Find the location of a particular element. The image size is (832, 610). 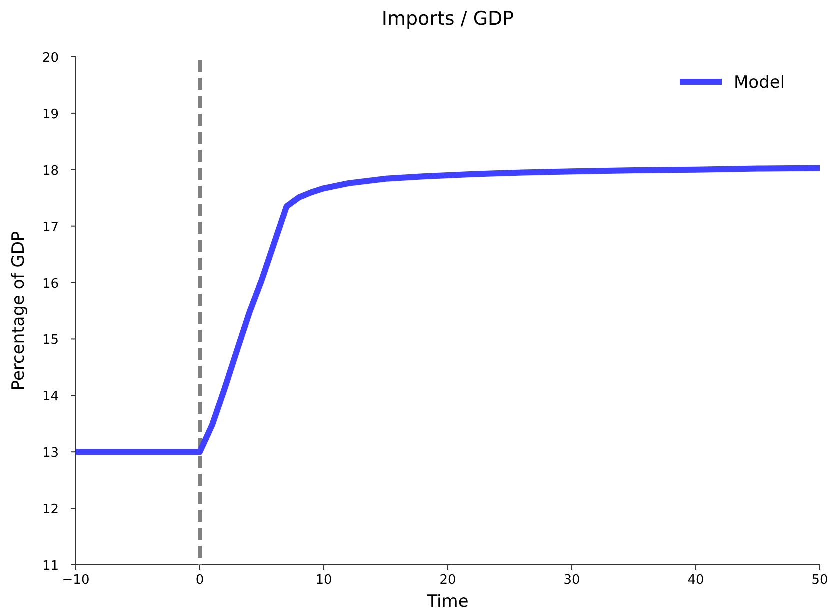

x-tick-label: 50 is located at coordinates (820, 580).